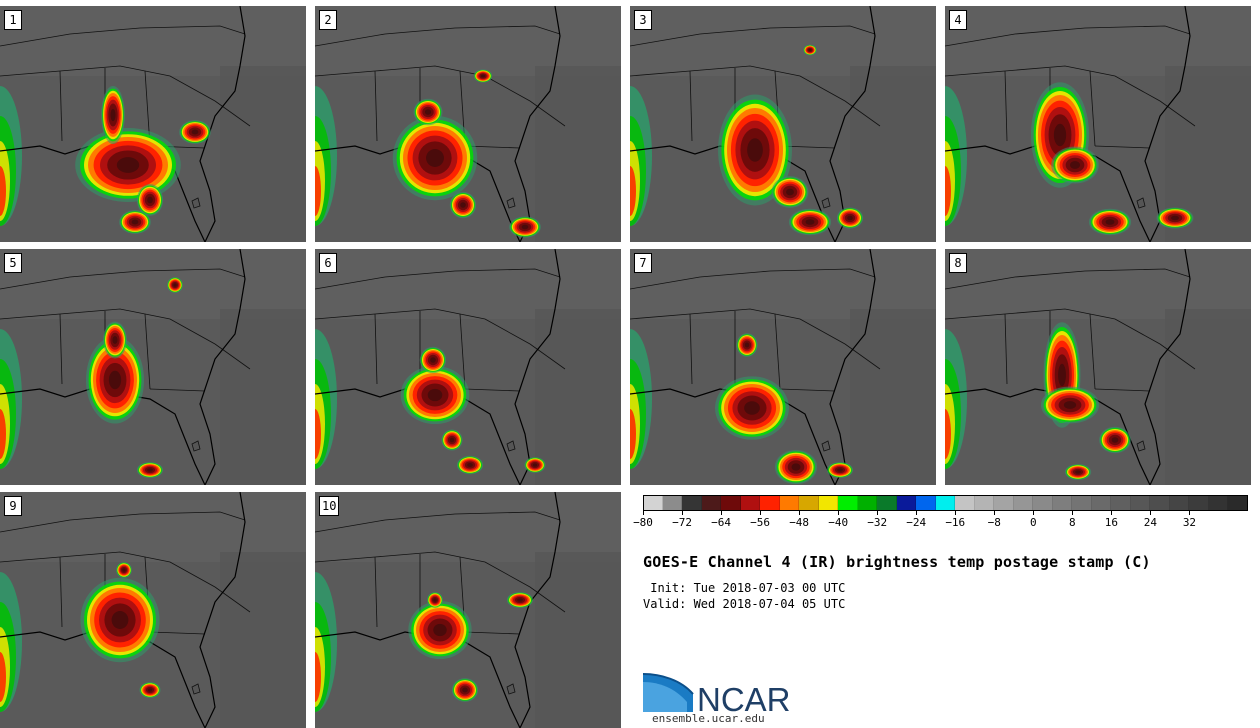 Image resolution: width=1260 pixels, height=728 pixels. Describe the element at coordinates (958, 263) in the screenshot. I see `panel-number: 8` at that location.